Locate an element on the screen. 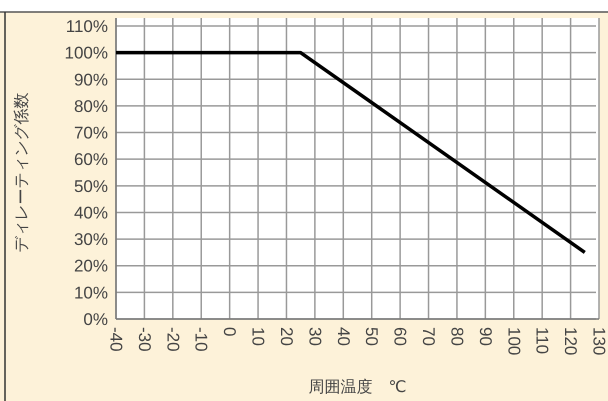  y-tick-label: 10% is located at coordinates (91, 292).